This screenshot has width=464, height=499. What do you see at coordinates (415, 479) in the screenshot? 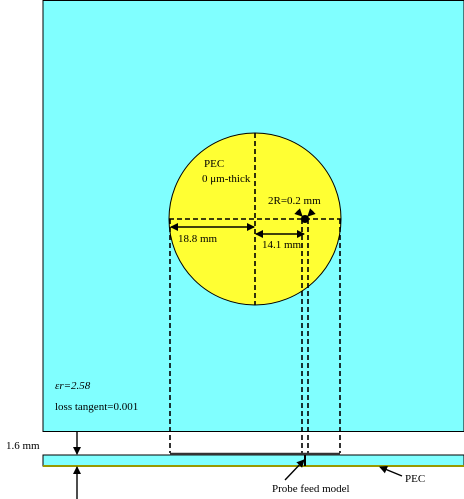
I see `ground-label: PEC` at bounding box center [415, 479].